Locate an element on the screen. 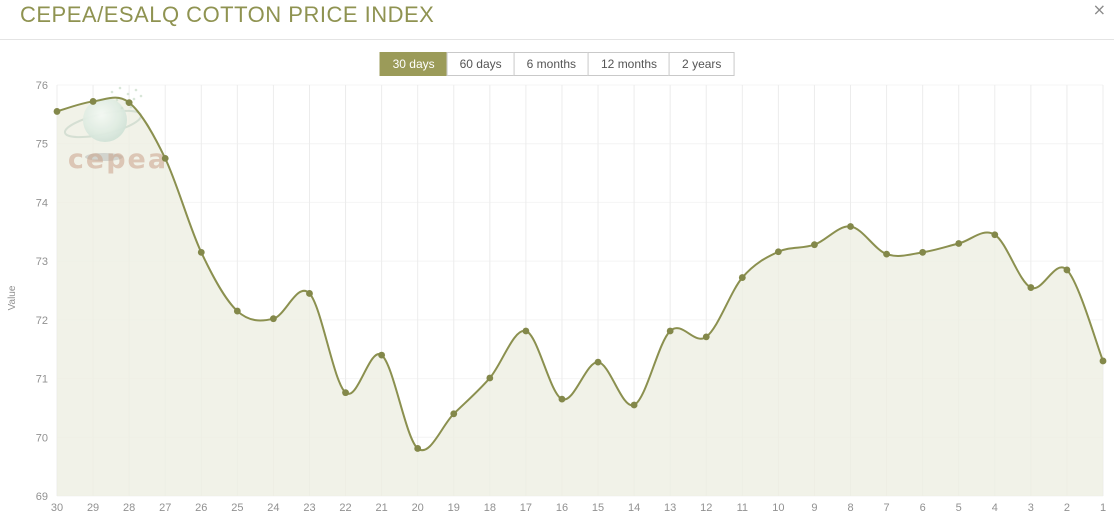  x-axis-tick-label: 21 is located at coordinates (381, 508).